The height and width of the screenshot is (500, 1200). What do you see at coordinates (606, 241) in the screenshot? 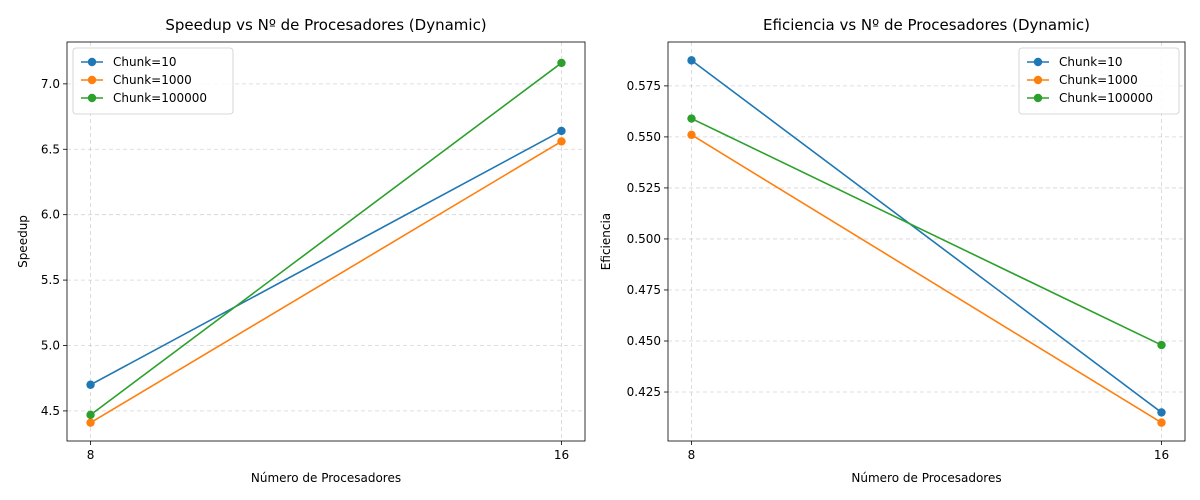
I see `y-axis-label: Eficiencia` at bounding box center [606, 241].